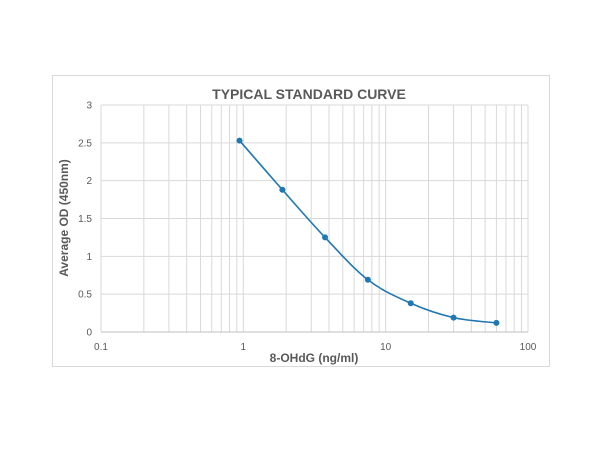 This screenshot has height=450, width=600. Describe the element at coordinates (101, 347) in the screenshot. I see `x-tick-label: 0.1` at that location.